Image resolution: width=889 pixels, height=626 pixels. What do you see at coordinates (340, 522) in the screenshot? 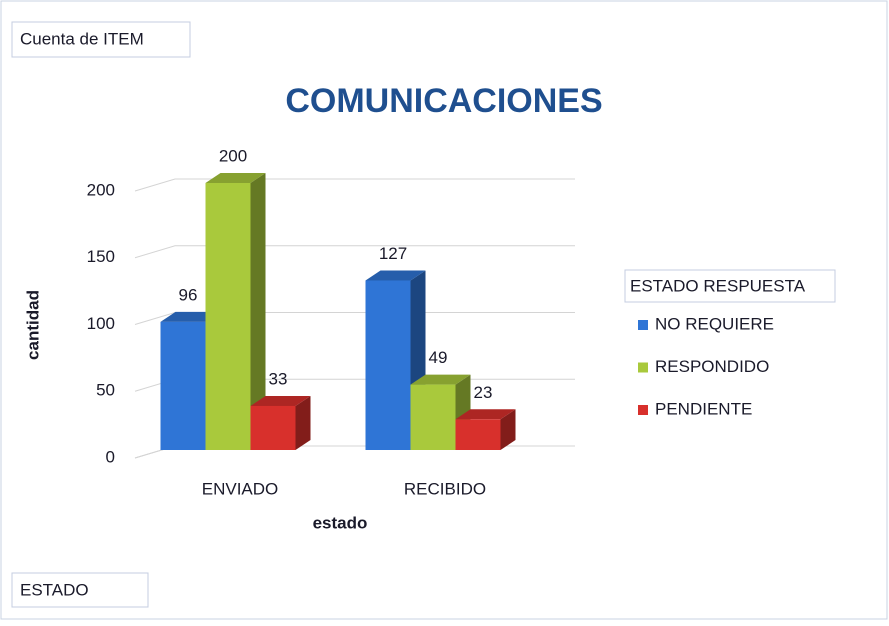
I see `x-axis-label: estado` at bounding box center [340, 522].